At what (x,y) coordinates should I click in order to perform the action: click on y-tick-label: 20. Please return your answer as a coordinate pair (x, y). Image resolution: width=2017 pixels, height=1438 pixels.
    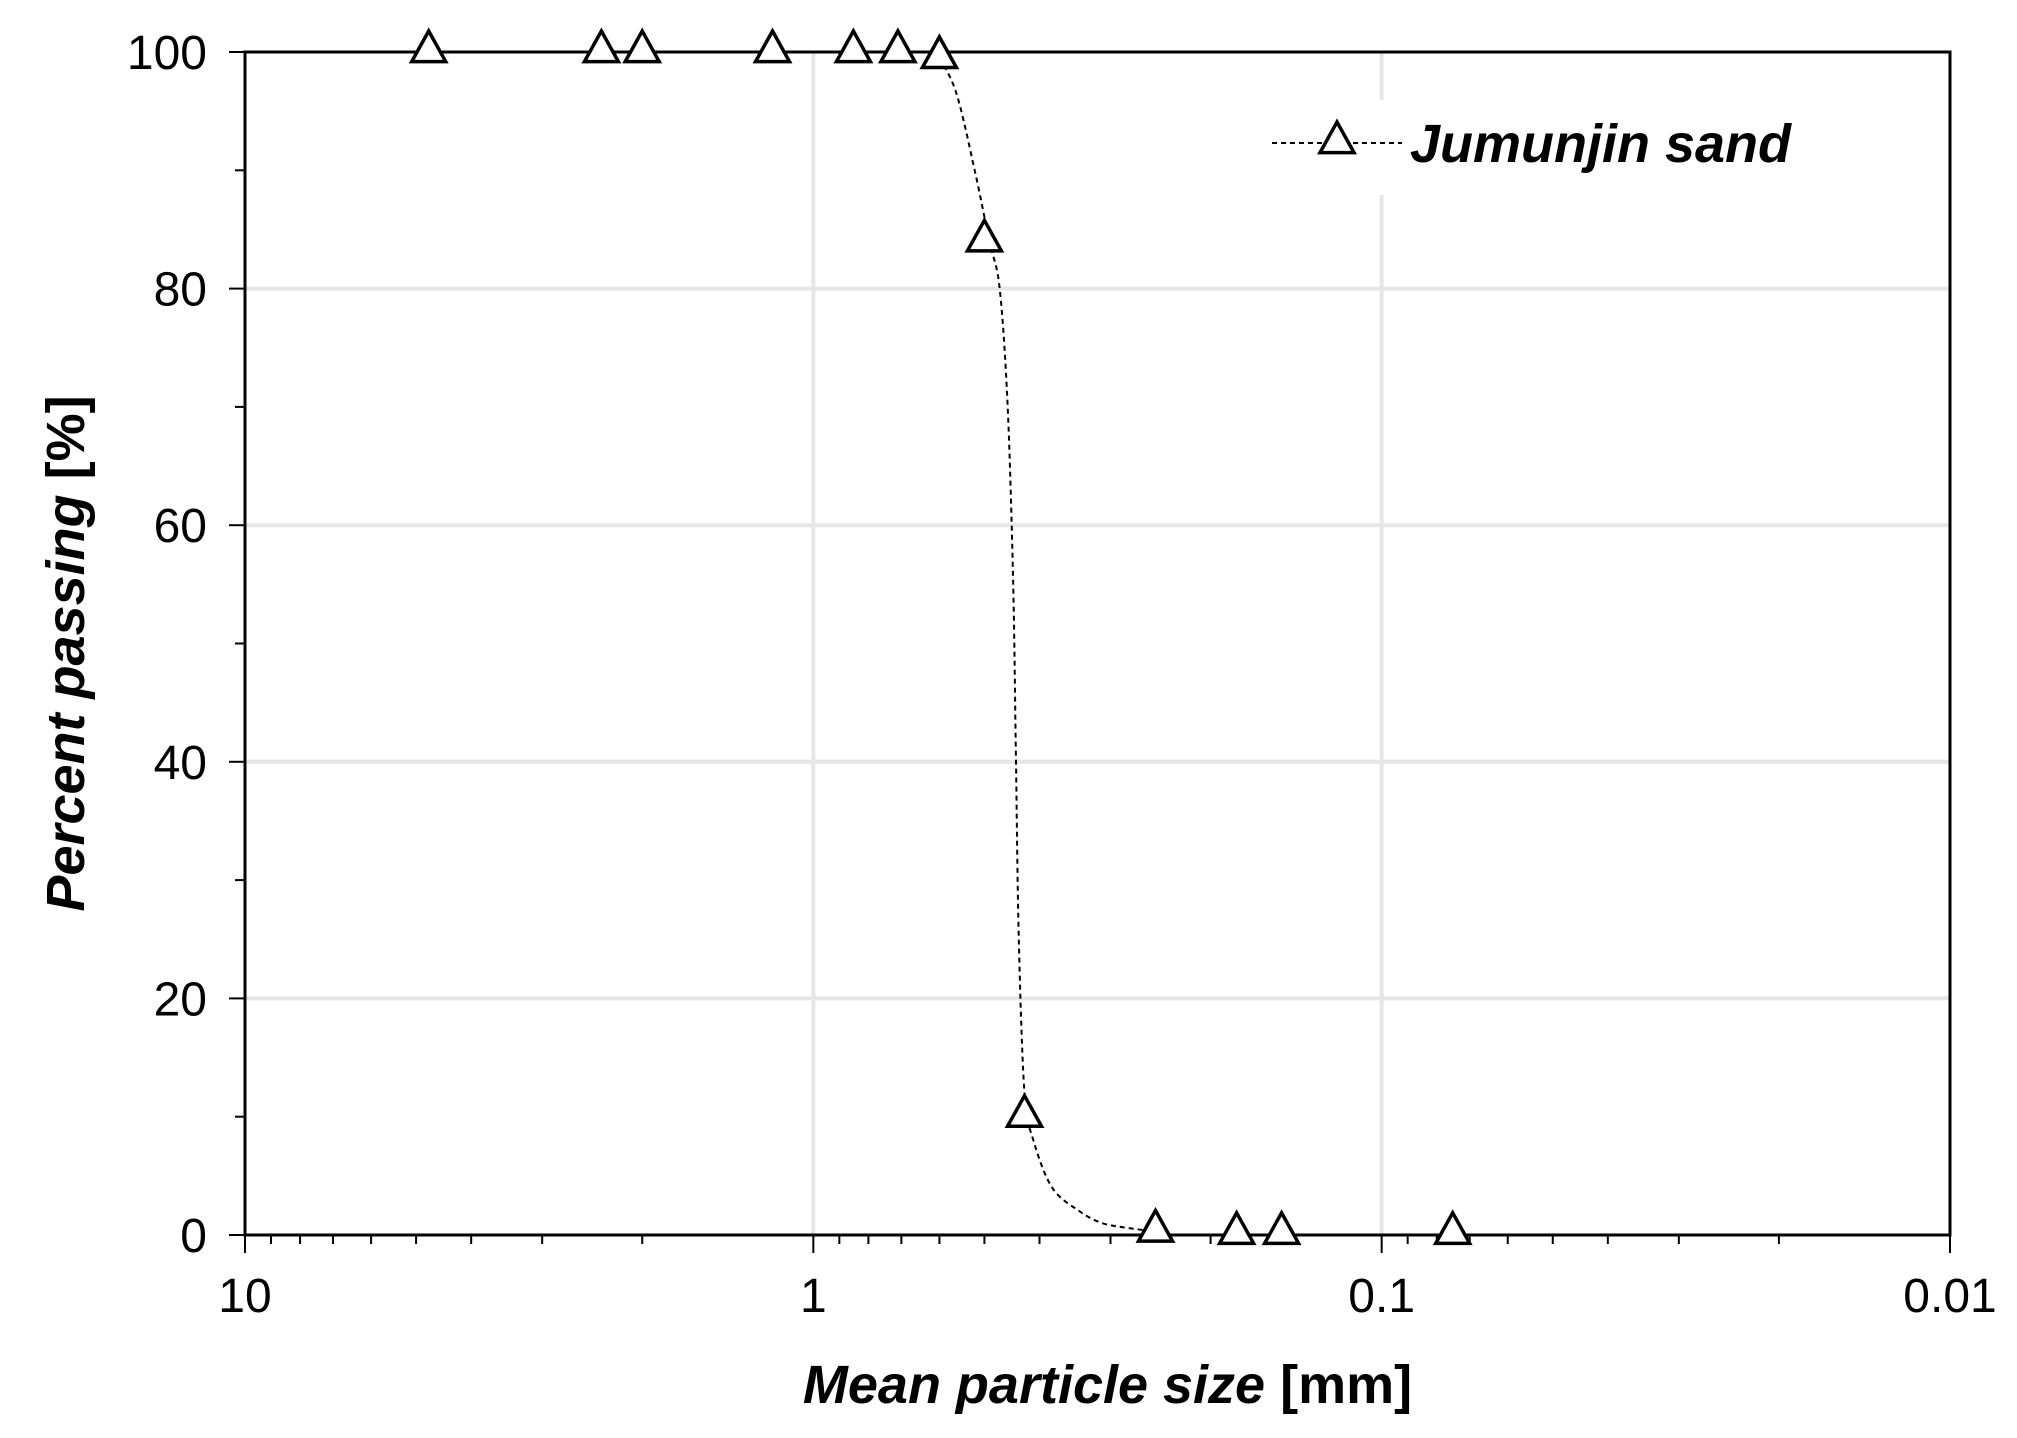
    Looking at the image, I should click on (180, 999).